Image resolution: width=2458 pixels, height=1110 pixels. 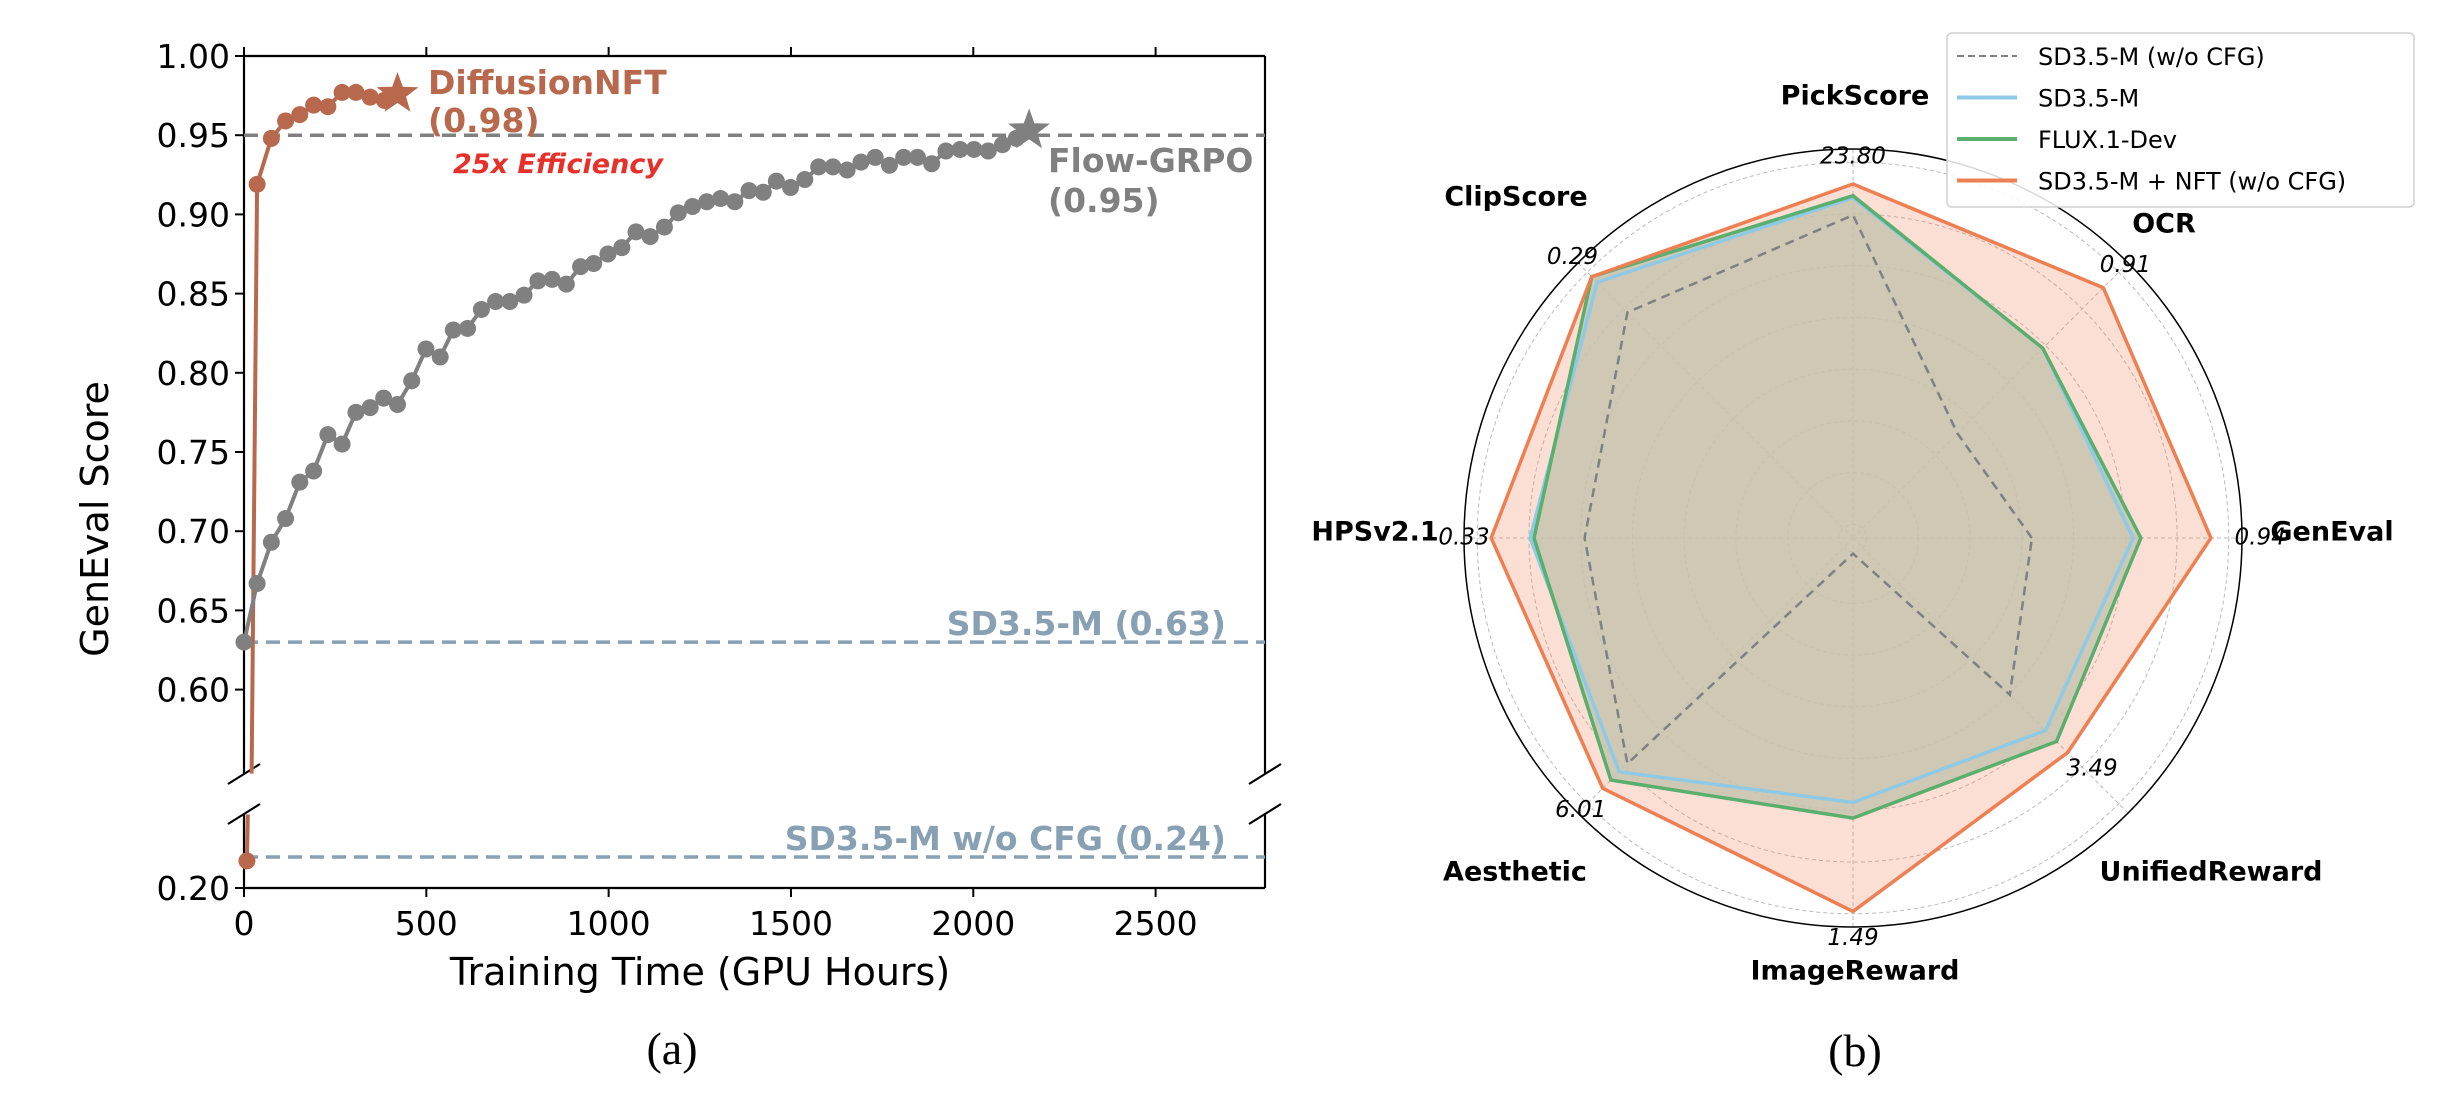 What do you see at coordinates (1029, 128) in the screenshot?
I see `final-star-marker` at bounding box center [1029, 128].